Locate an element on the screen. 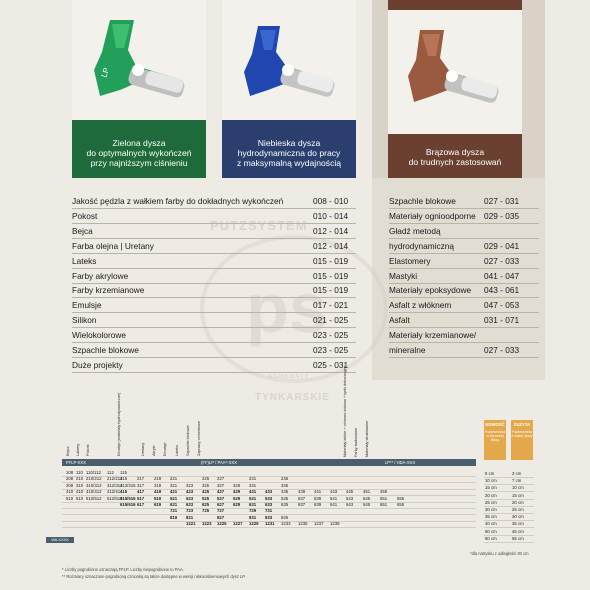  table-cell: 319 is located at coordinates (158, 485).